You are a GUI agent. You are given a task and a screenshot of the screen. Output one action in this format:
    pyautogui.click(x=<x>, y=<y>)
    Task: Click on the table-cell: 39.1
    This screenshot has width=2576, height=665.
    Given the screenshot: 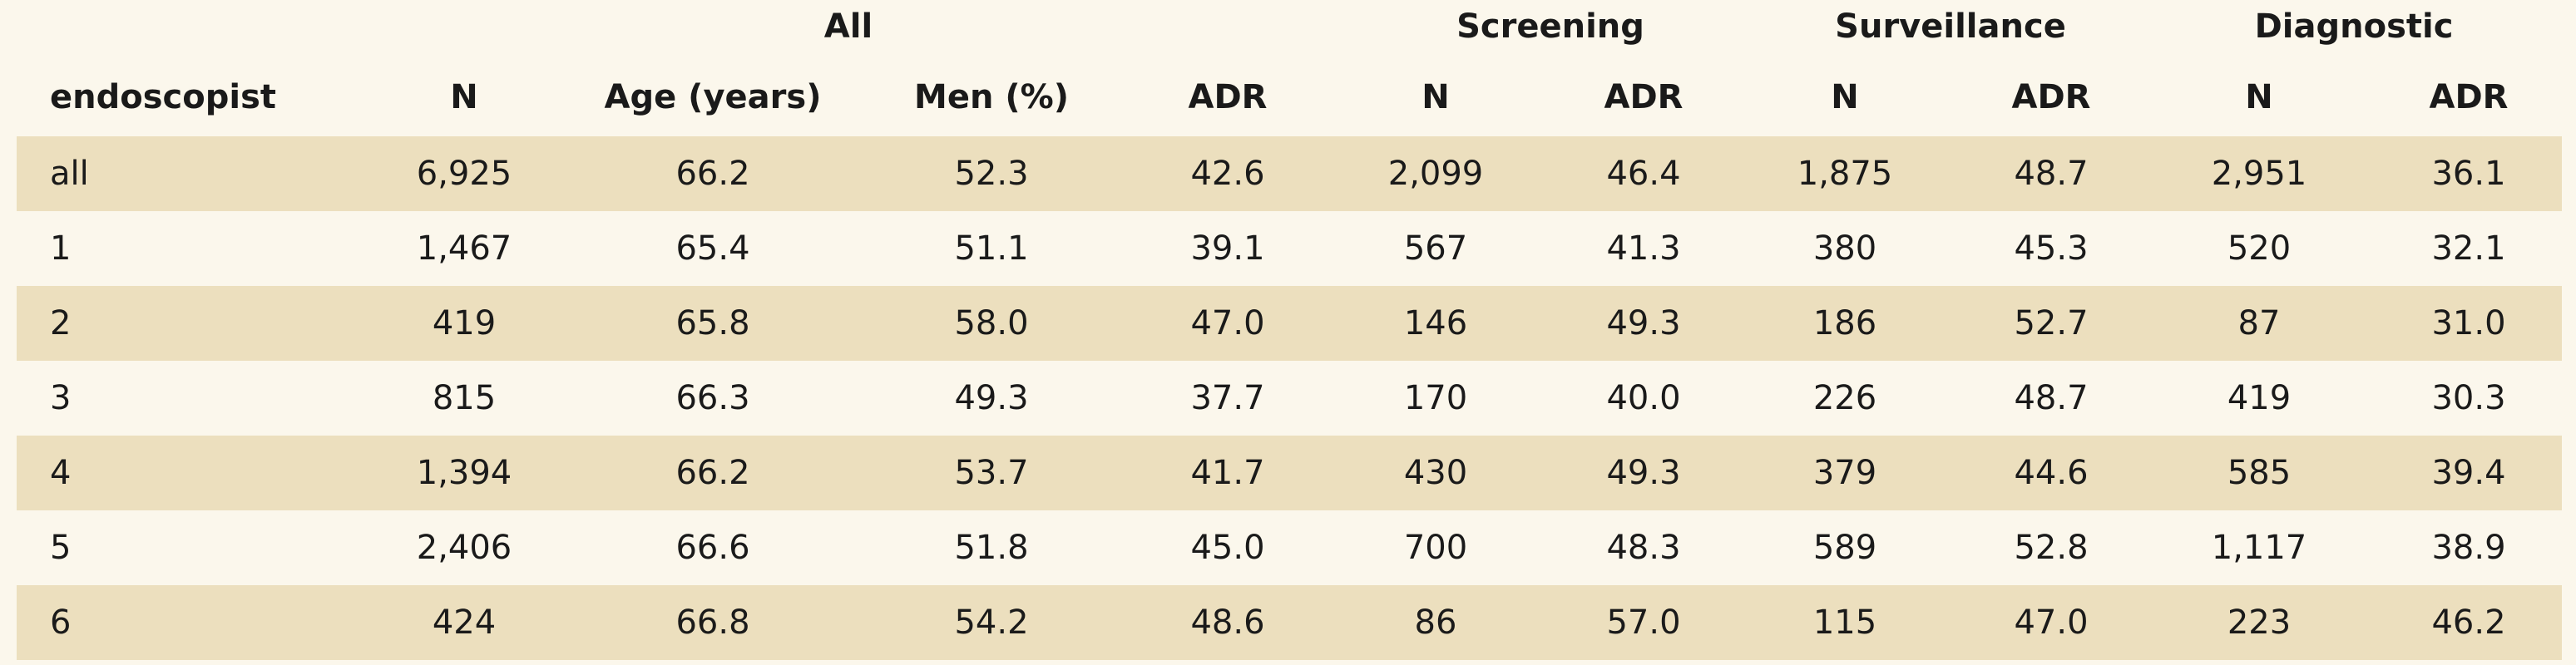 What is the action you would take?
    pyautogui.click(x=1227, y=248)
    